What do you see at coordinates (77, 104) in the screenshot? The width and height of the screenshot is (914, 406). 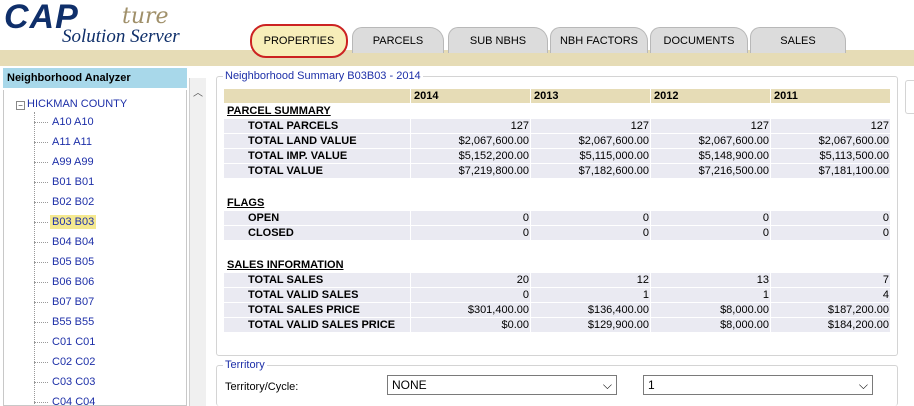 I see `tree-root-label: HICKMAN COUNTY` at bounding box center [77, 104].